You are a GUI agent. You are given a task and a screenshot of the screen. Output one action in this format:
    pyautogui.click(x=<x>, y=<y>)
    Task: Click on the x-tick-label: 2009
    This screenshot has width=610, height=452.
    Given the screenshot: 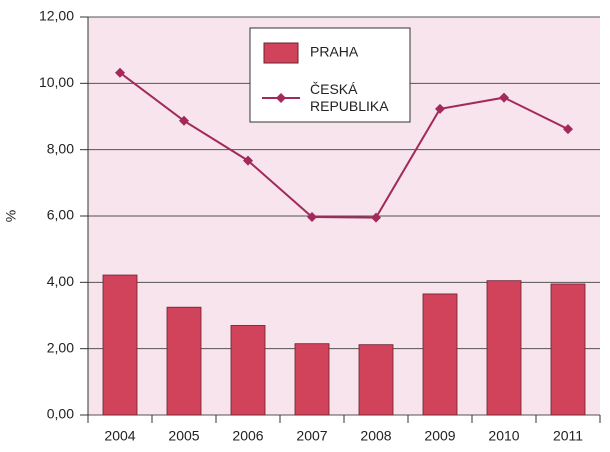 What is the action you would take?
    pyautogui.click(x=439, y=436)
    